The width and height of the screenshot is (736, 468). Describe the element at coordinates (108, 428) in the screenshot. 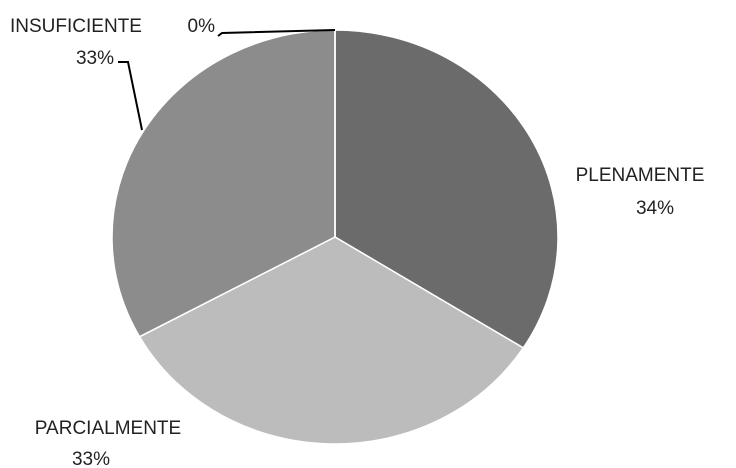

I see `category-label: PARCIALMENTE` at that location.